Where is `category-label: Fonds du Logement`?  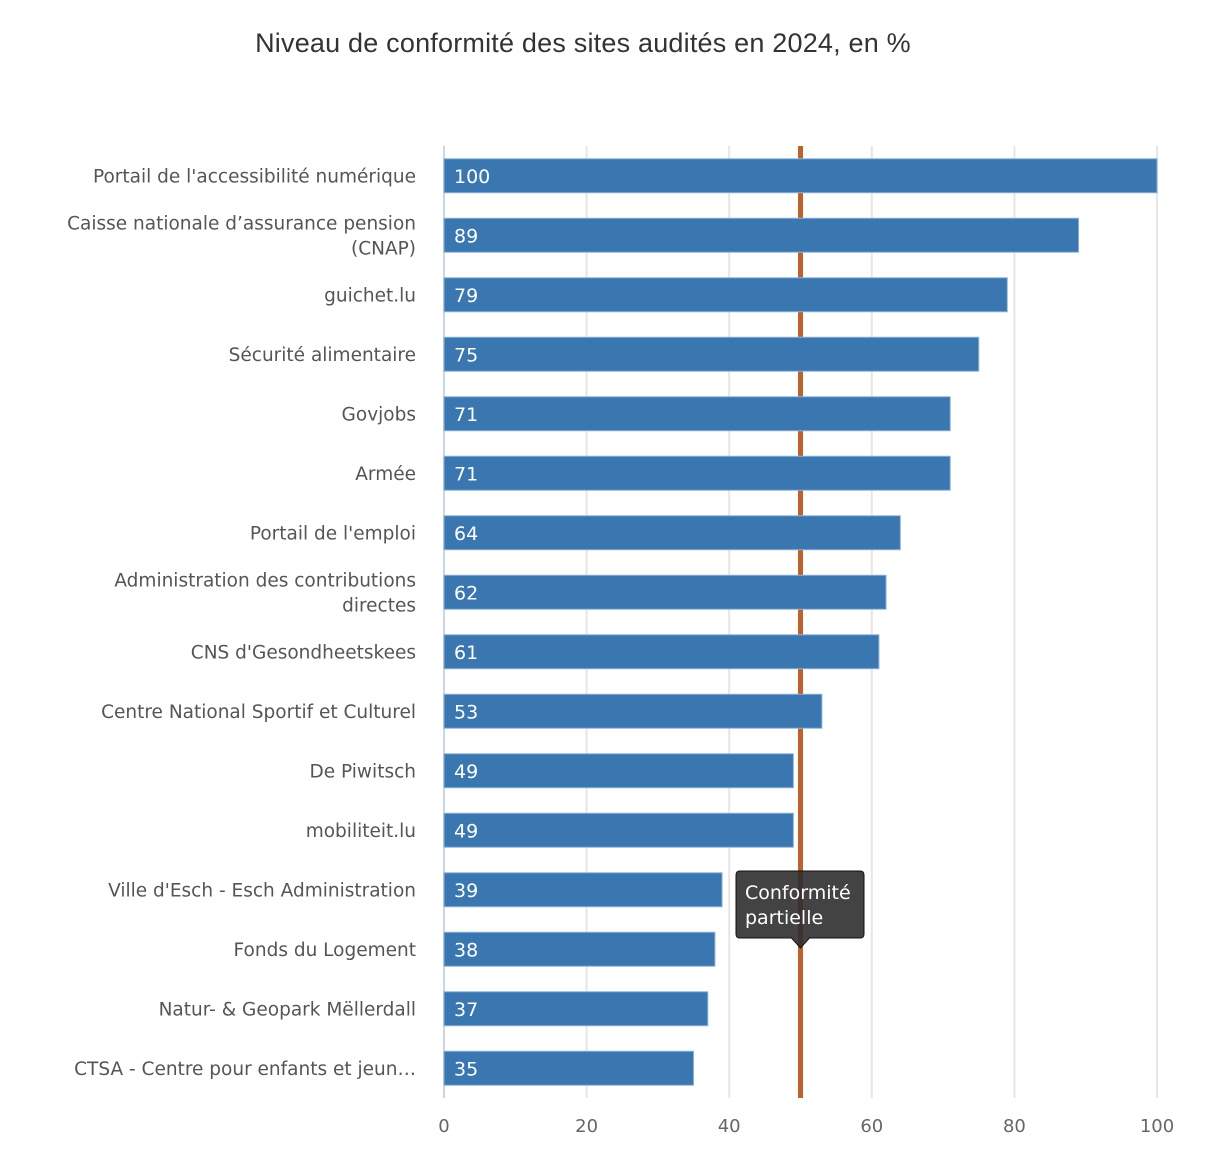
category-label: Fonds du Logement is located at coordinates (325, 950).